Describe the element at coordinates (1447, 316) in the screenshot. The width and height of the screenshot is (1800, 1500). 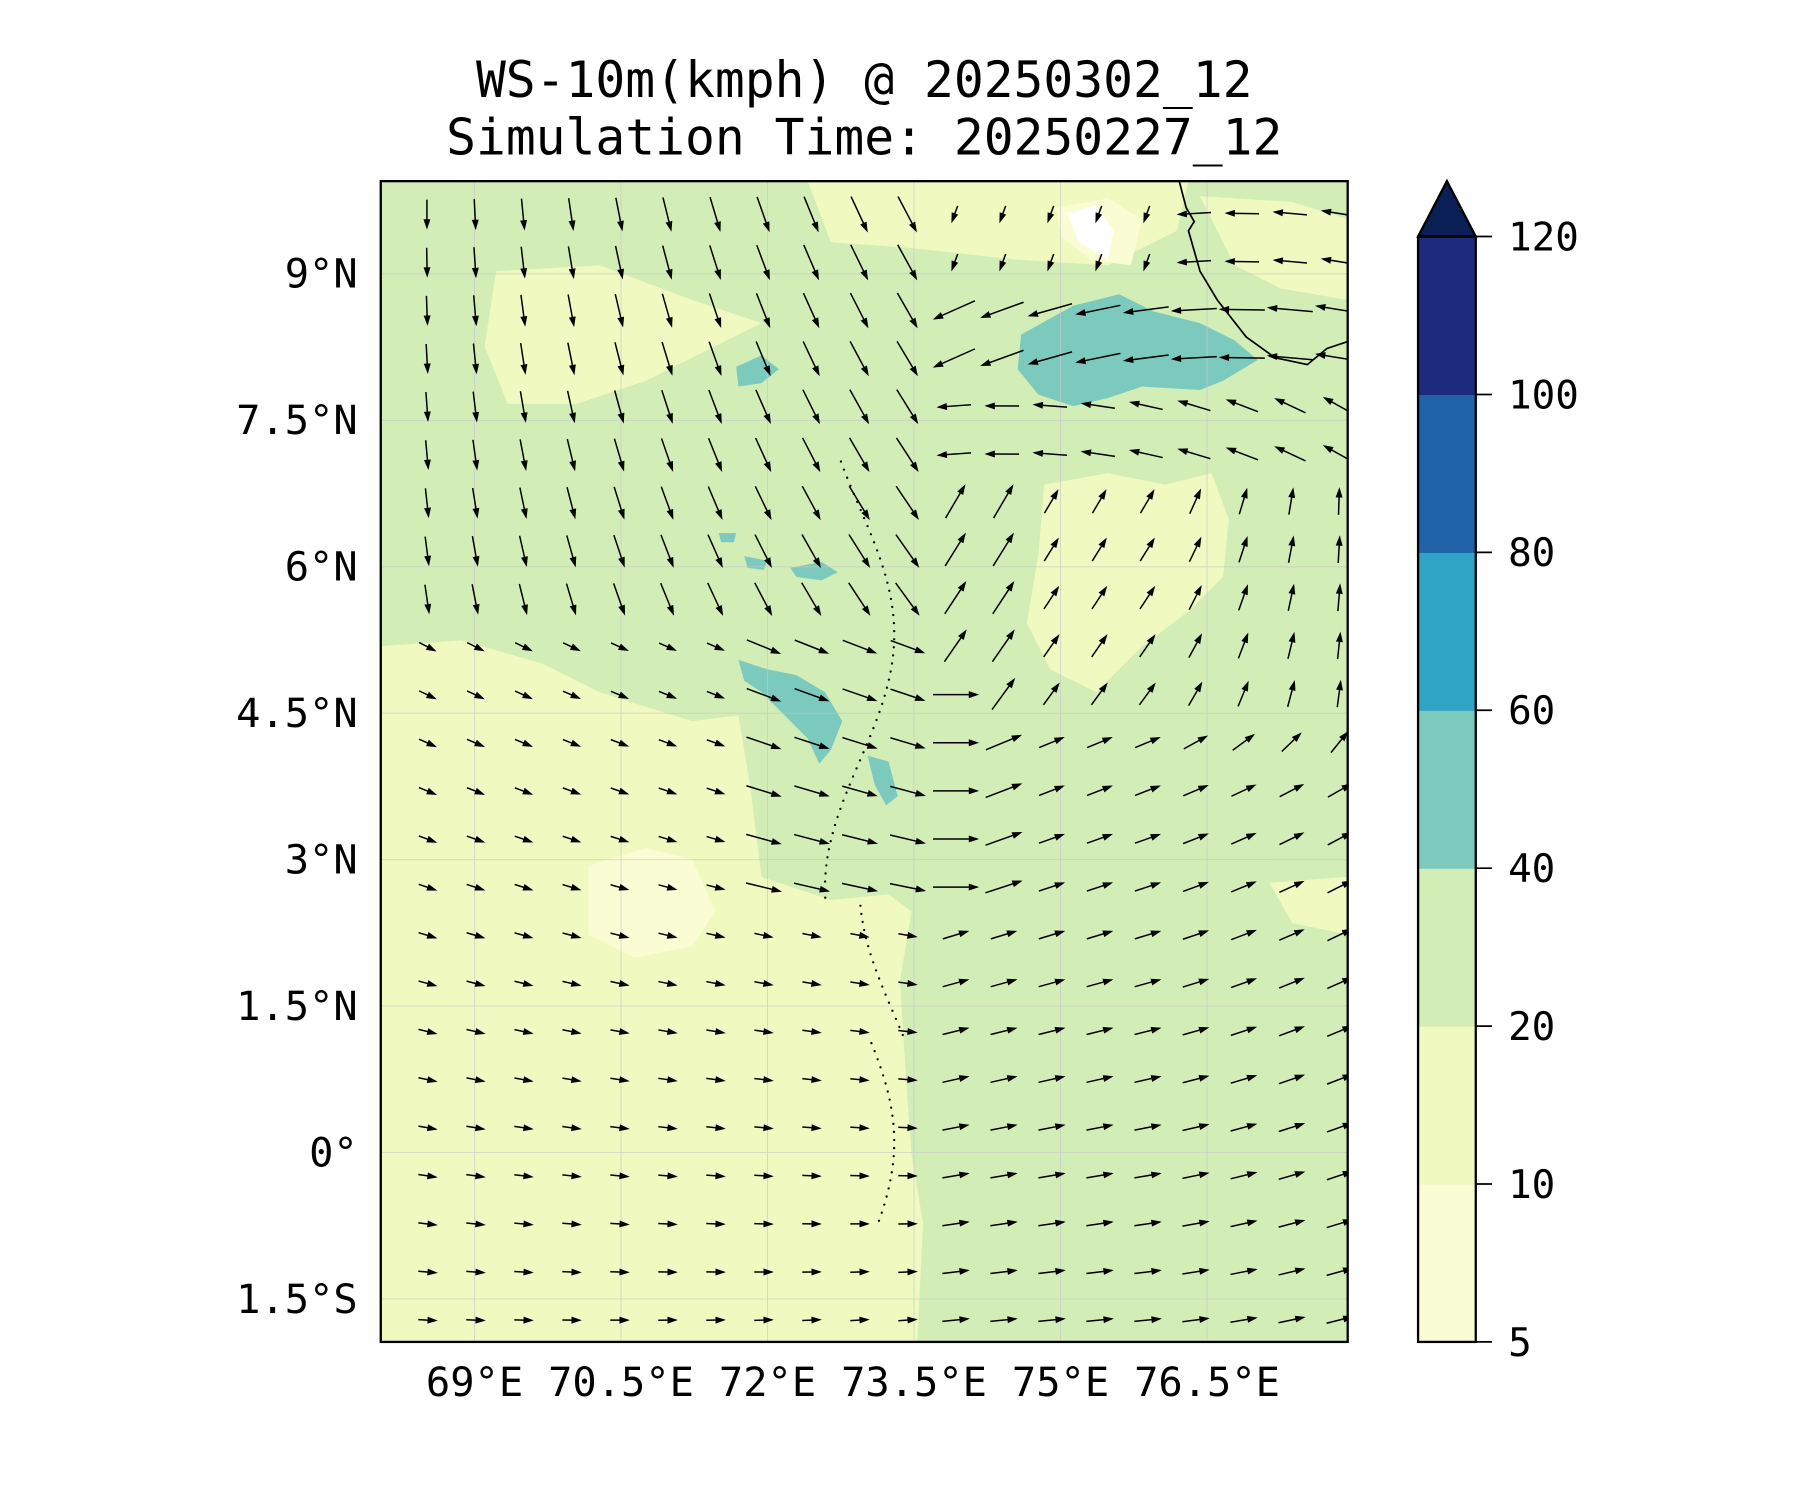
I see `colorbar-segment` at that location.